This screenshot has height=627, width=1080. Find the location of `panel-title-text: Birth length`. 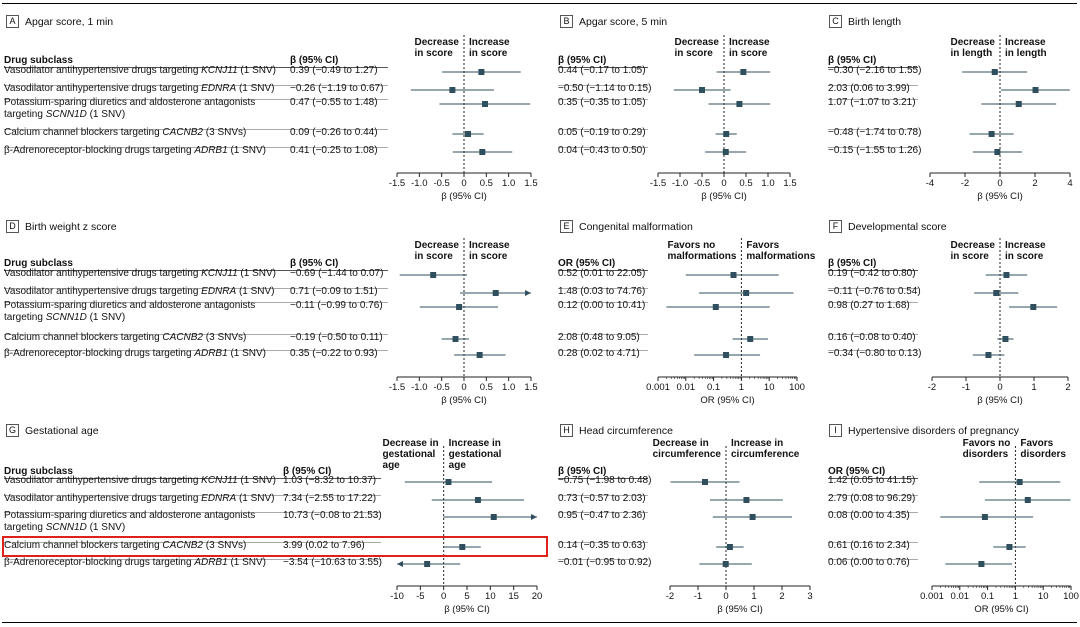

panel-title-text: Birth length is located at coordinates (875, 21).